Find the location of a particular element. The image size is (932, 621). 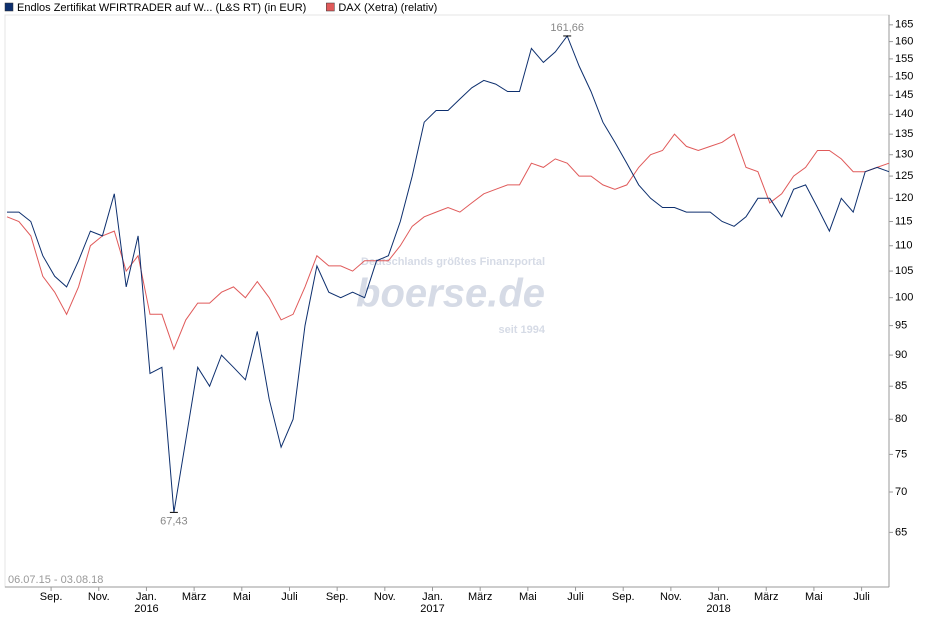

y-tick-label: 85 is located at coordinates (901, 386).